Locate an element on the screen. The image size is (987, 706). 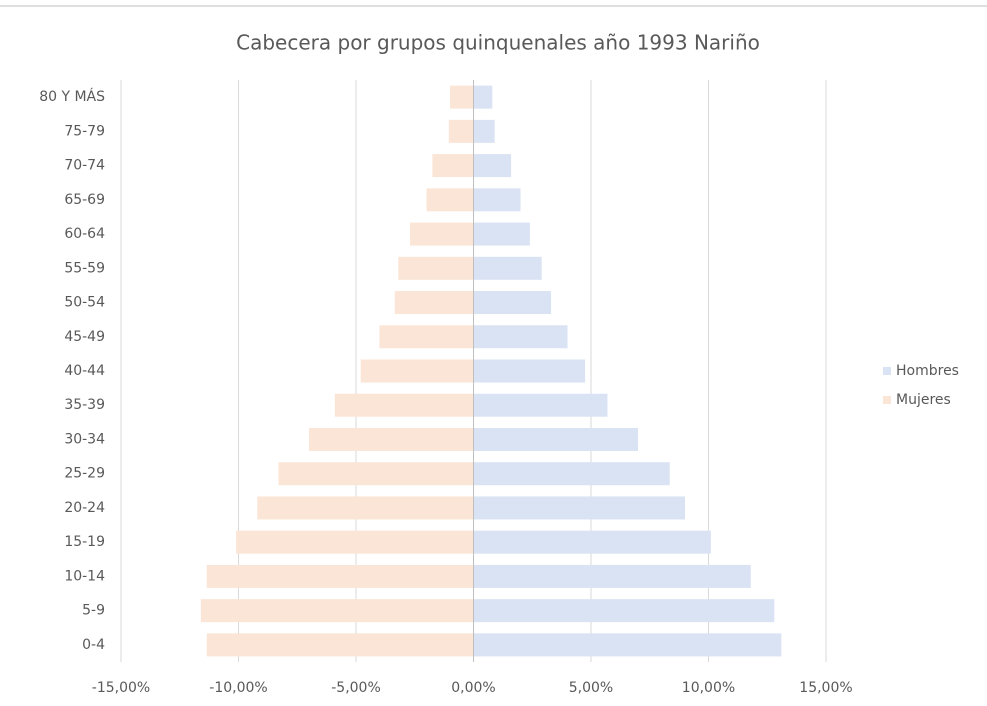
x-tick-label: -5,00% is located at coordinates (356, 688).